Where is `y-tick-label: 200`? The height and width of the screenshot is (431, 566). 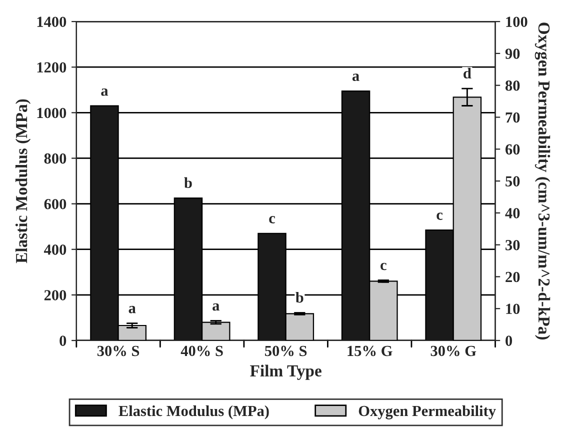 y-tick-label: 200 is located at coordinates (55, 295).